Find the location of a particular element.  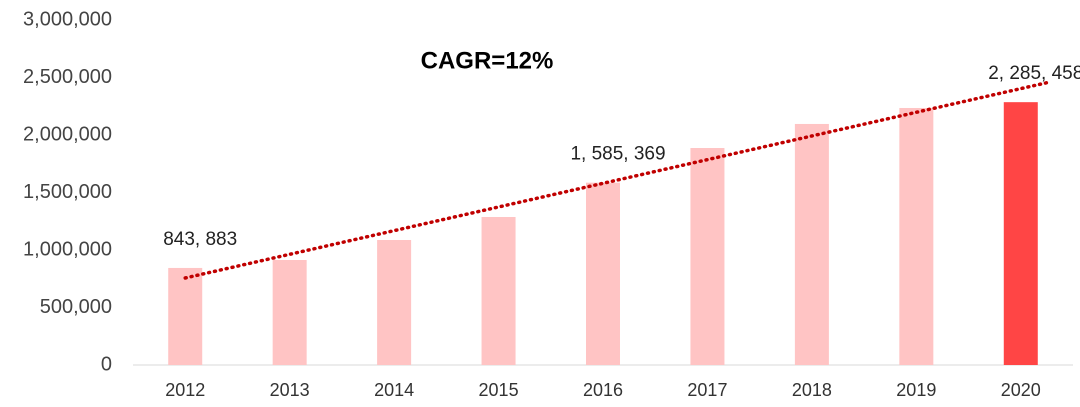

value-label: 843, 883 is located at coordinates (200, 239).